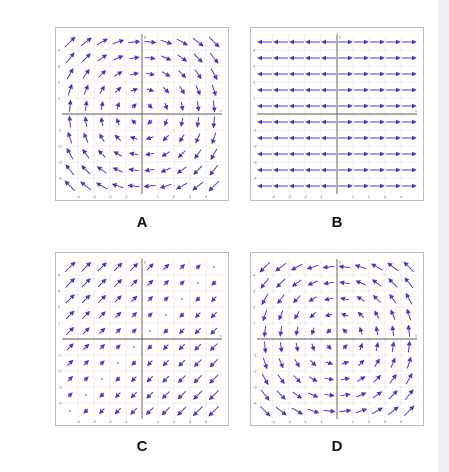 The width and height of the screenshot is (449, 472). I want to click on y-tick-label: -2, so click(60, 146).